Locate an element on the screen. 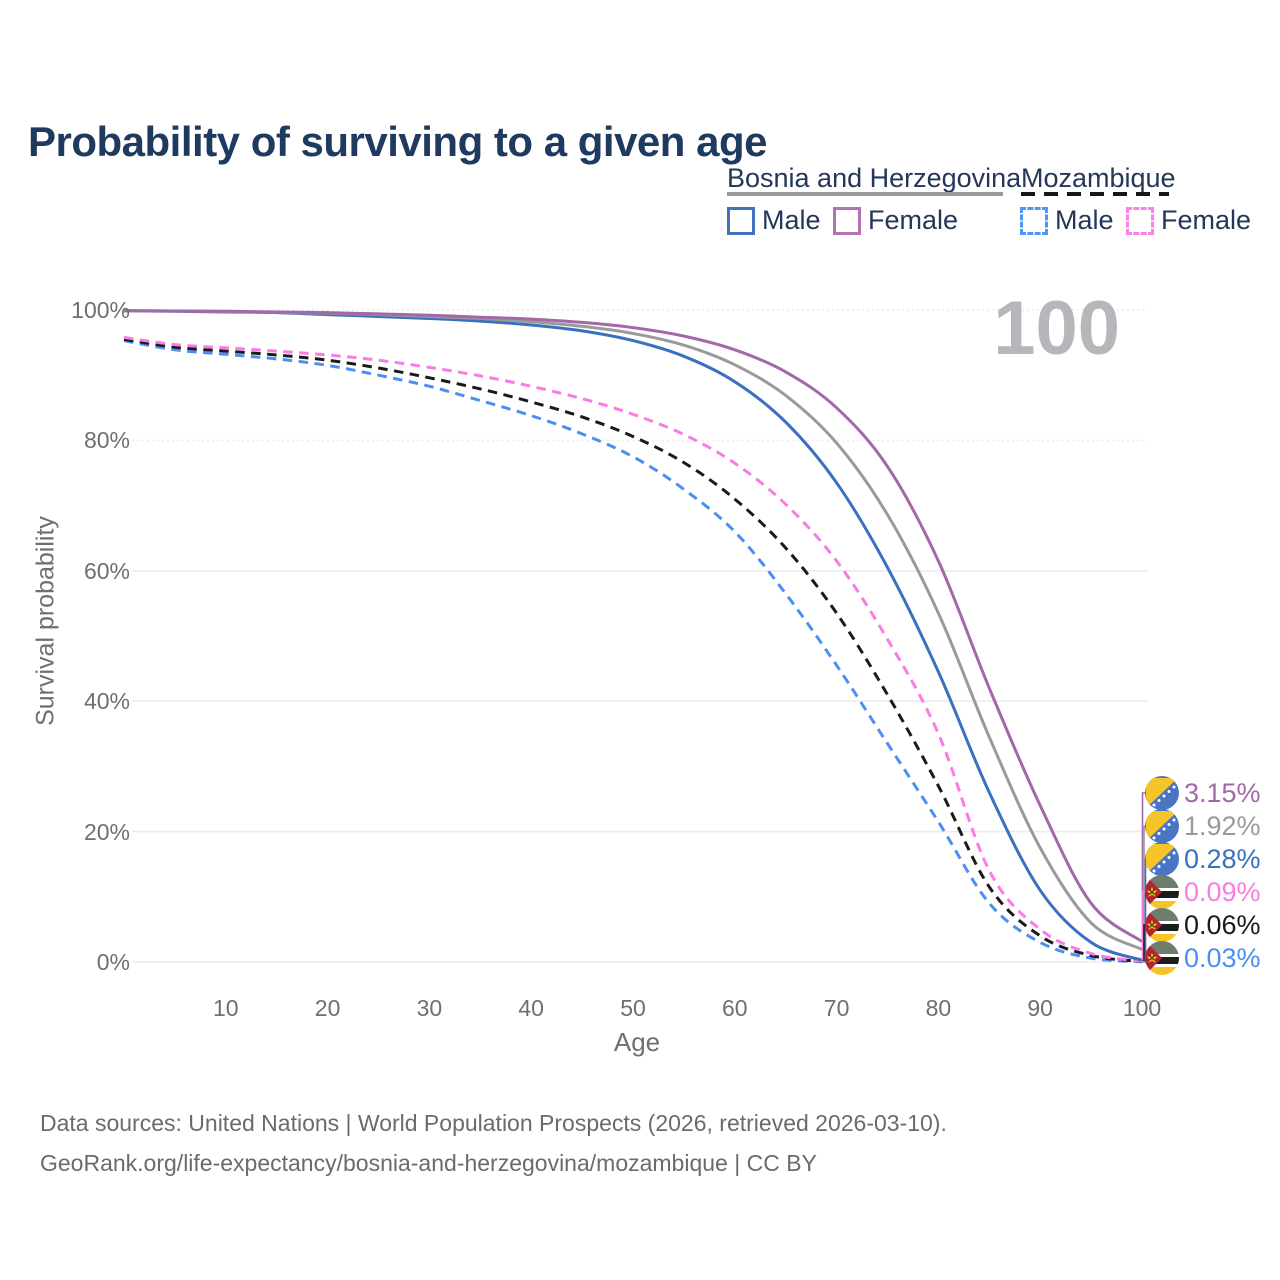 The width and height of the screenshot is (1280, 1280). x-tick-50: 50 is located at coordinates (633, 1008).